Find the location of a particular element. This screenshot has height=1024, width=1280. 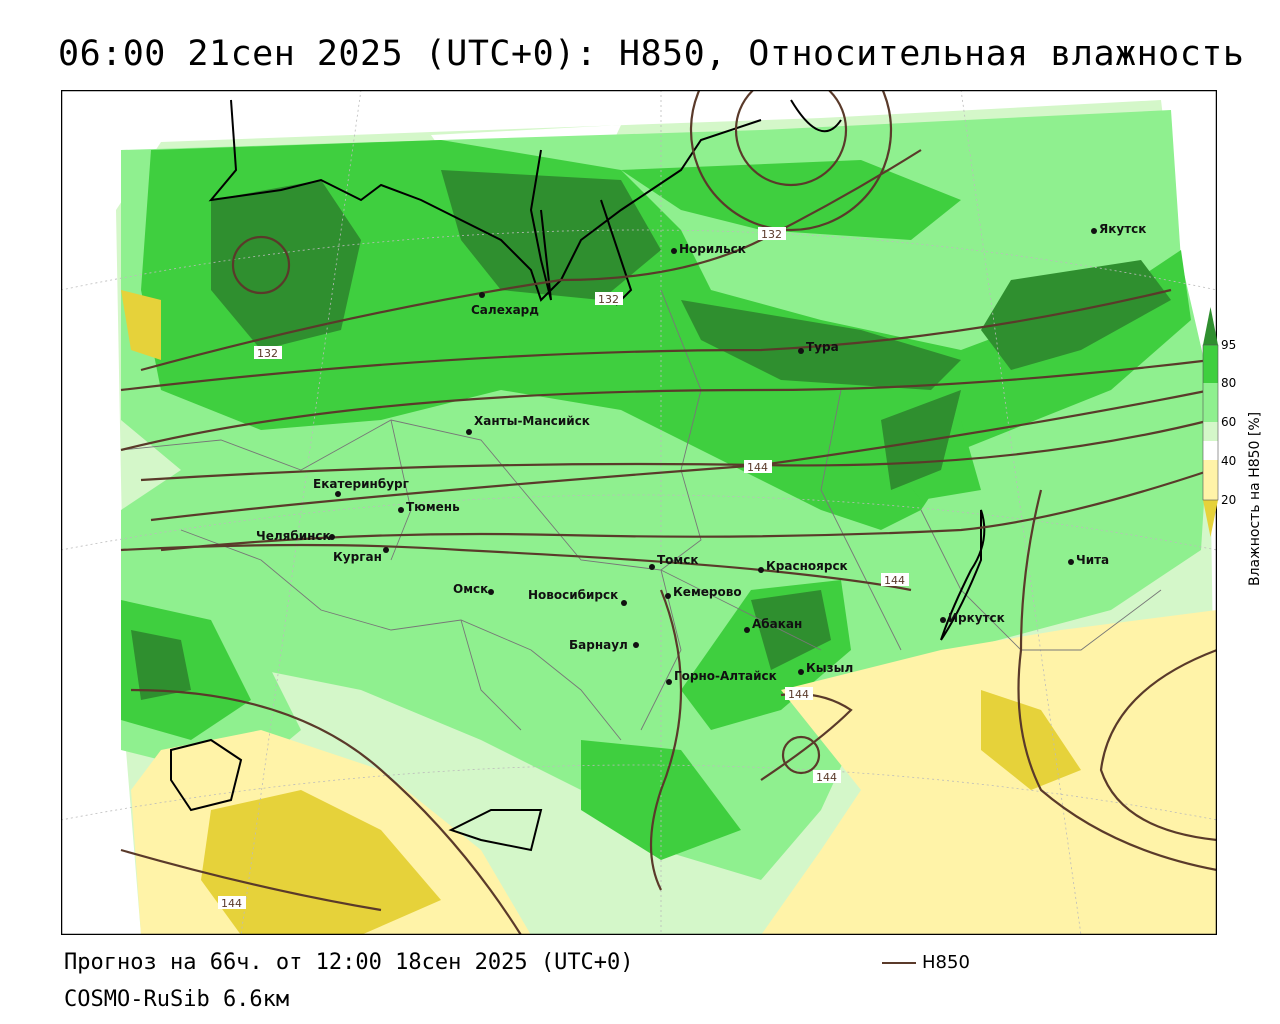

city-label: Екатеринбург is located at coordinates (361, 484).